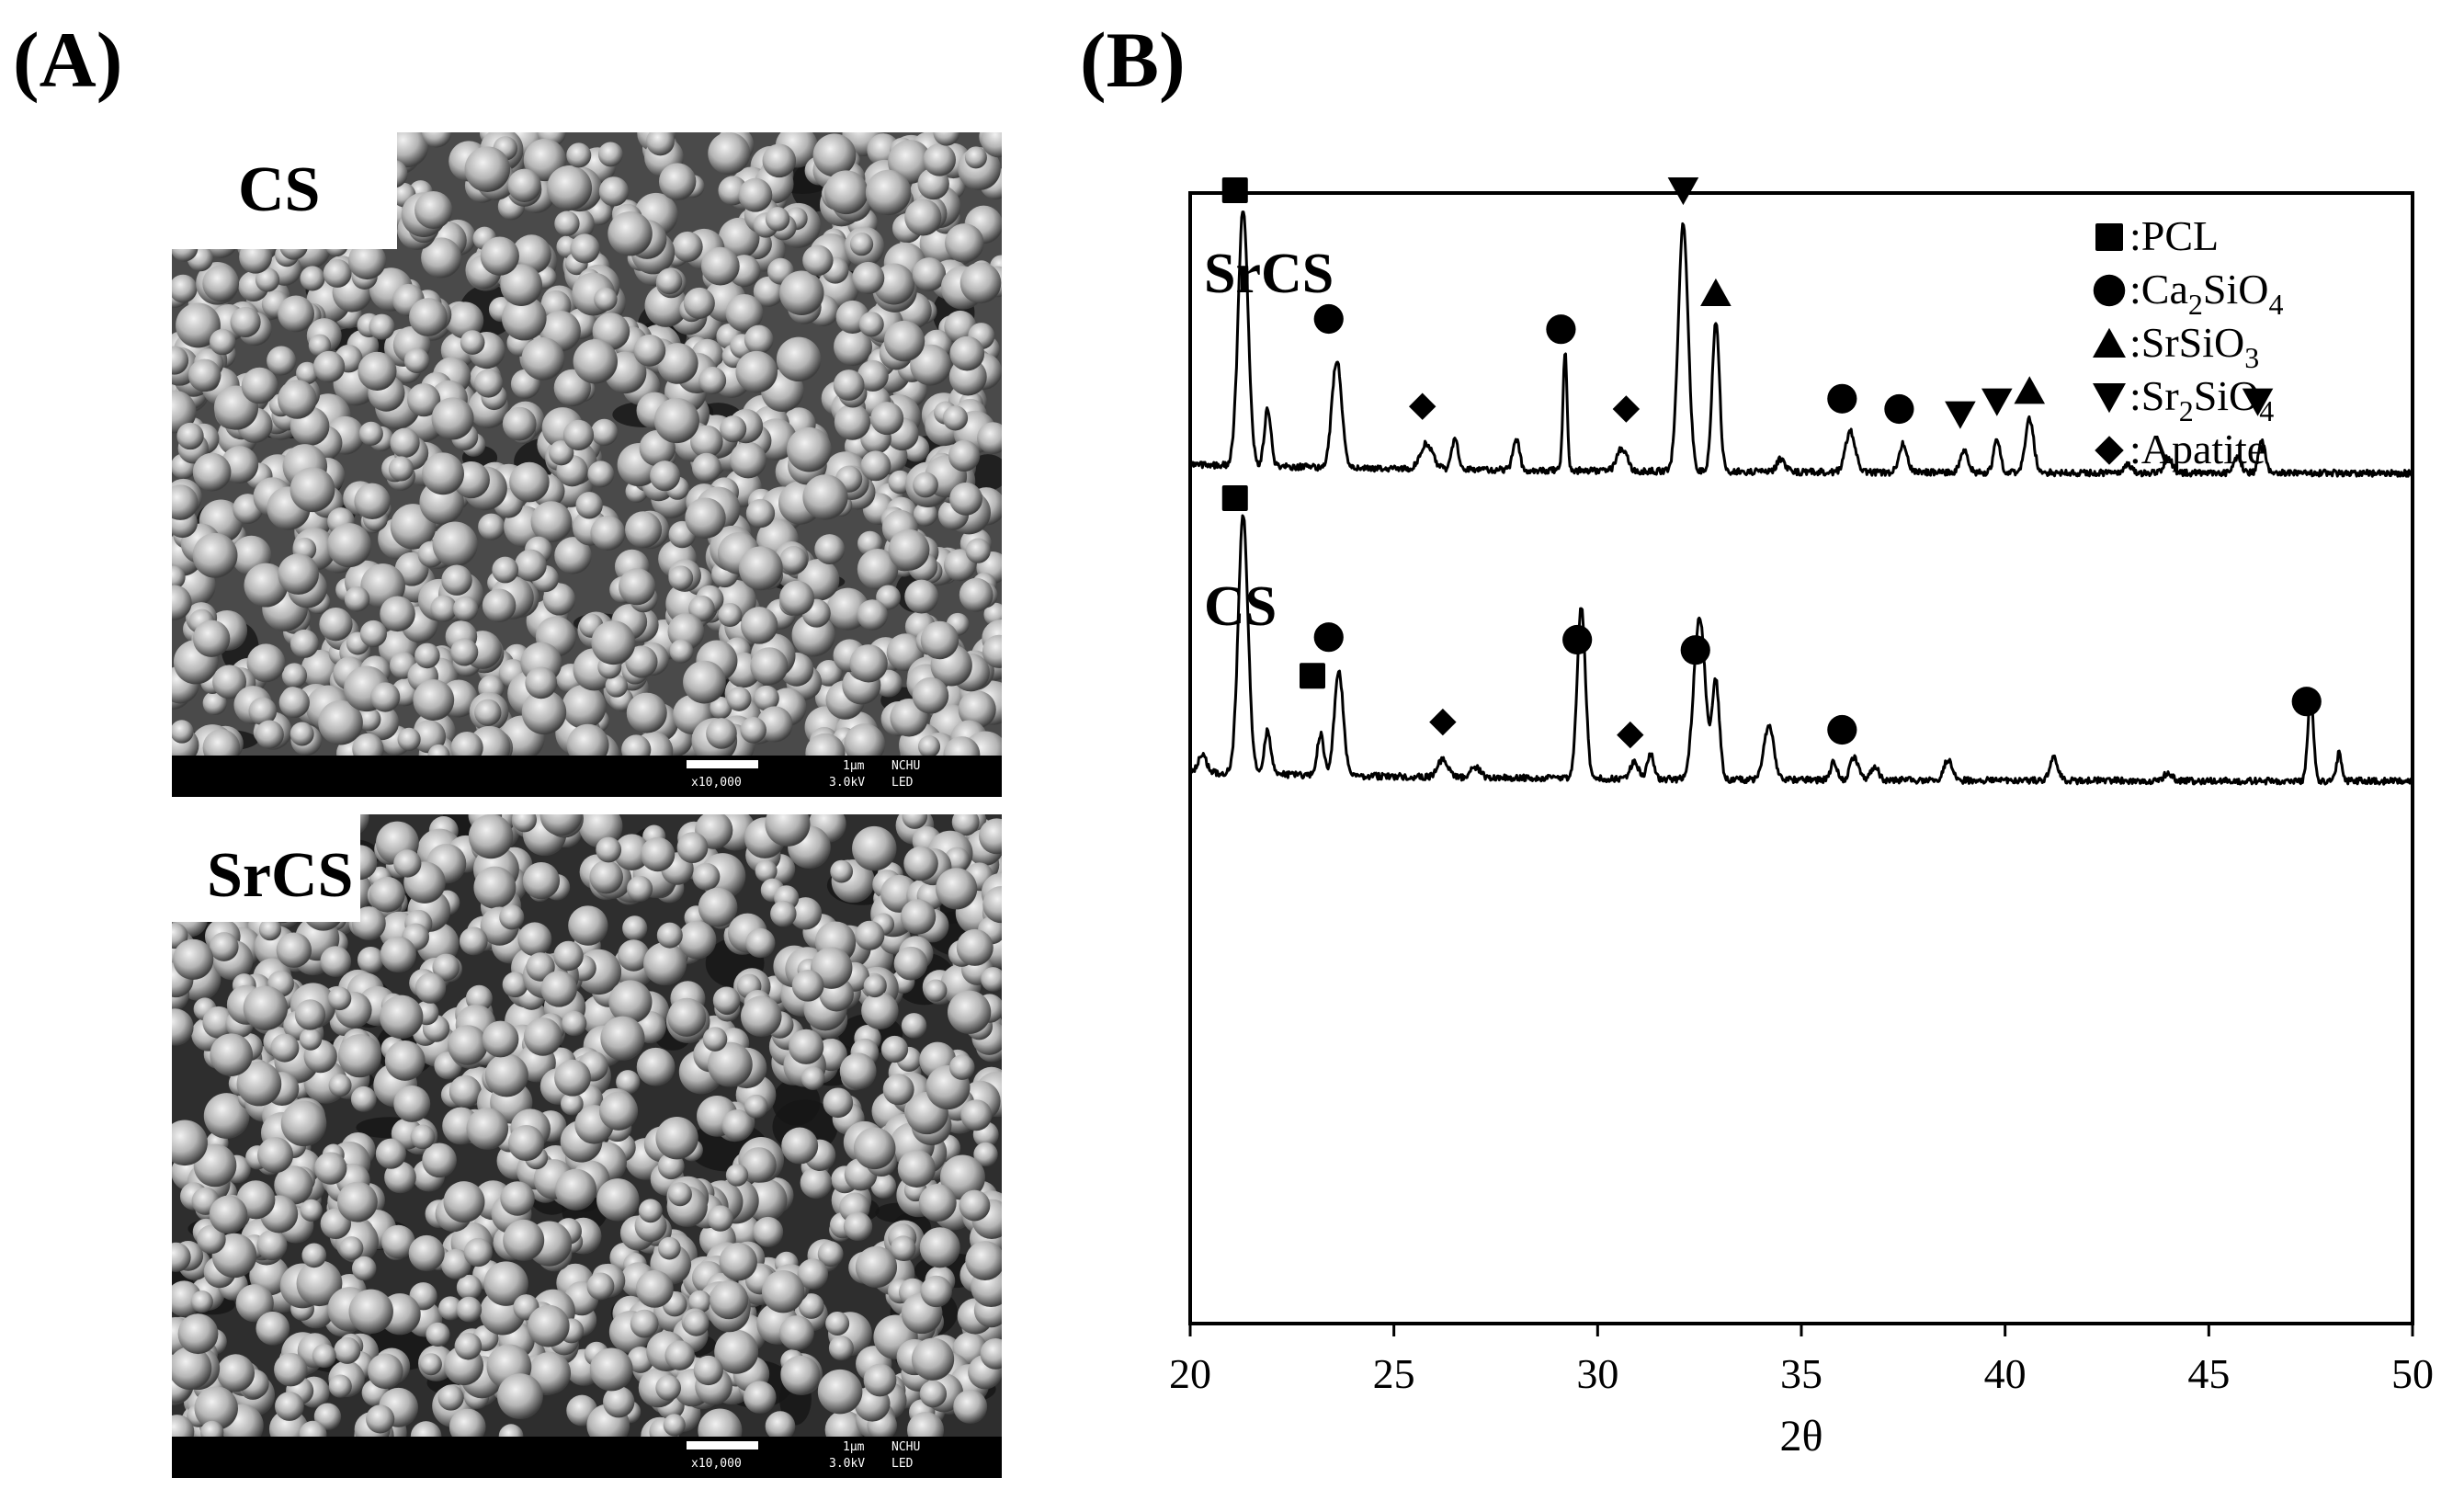 This screenshot has width=2464, height=1512. What do you see at coordinates (1997, 402) in the screenshot?
I see `peak-marker-triangle-down` at bounding box center [1997, 402].